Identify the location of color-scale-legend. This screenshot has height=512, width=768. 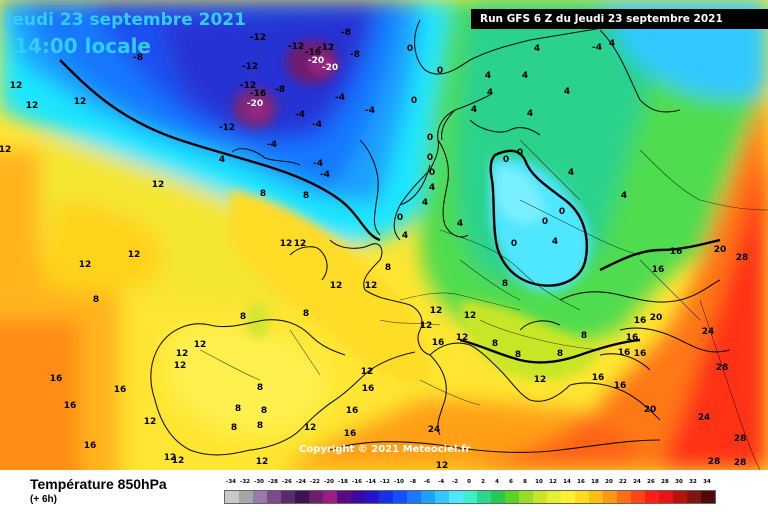
(470, 497).